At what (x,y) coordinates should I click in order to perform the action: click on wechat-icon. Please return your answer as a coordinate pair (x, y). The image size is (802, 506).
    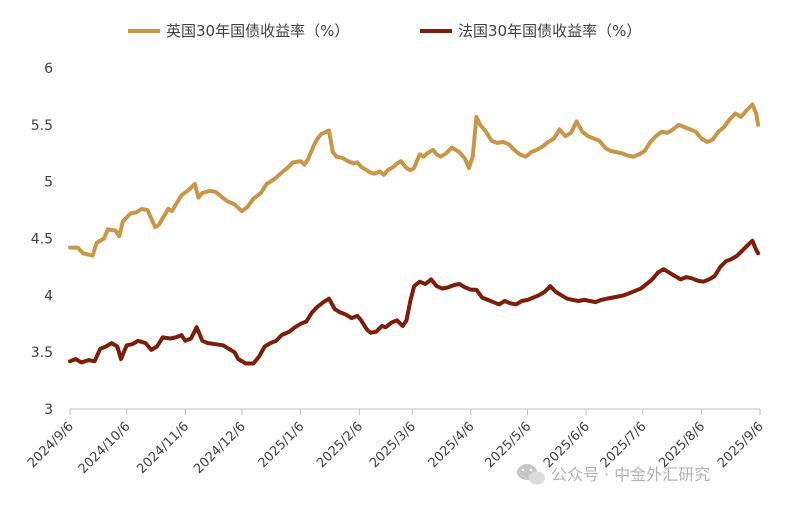
    Looking at the image, I should click on (531, 474).